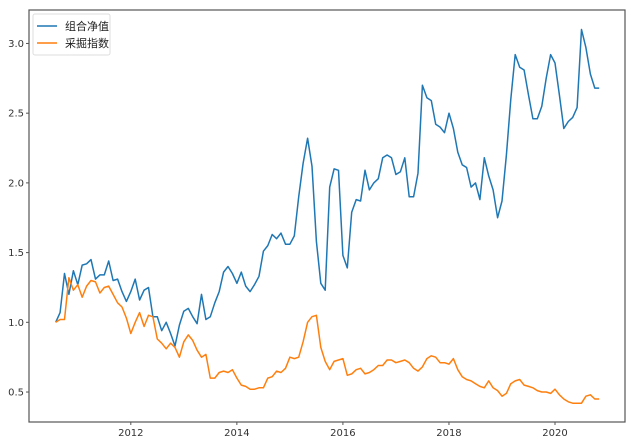 This screenshot has width=630, height=444. Describe the element at coordinates (87, 26) in the screenshot. I see `legend-label-series-1: 组合净值` at that location.